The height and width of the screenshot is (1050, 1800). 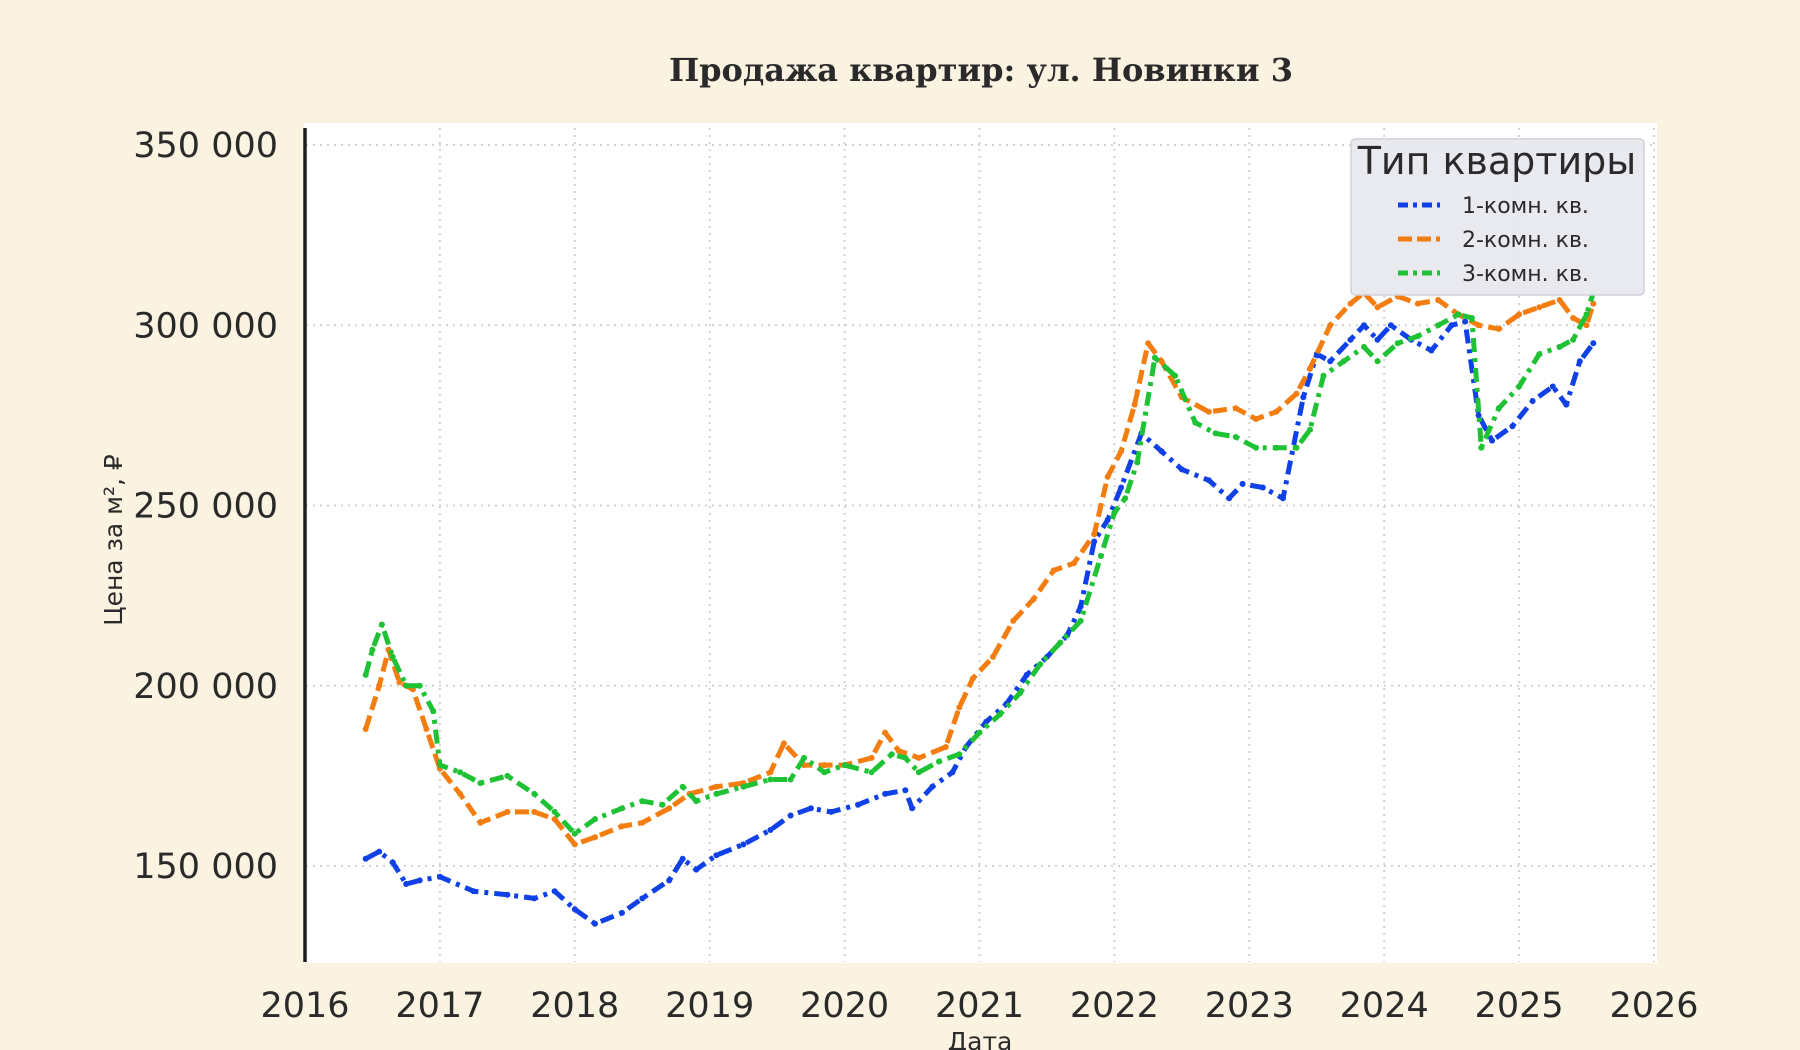 I want to click on legend-title: Тип квартиры, so click(x=1497, y=161).